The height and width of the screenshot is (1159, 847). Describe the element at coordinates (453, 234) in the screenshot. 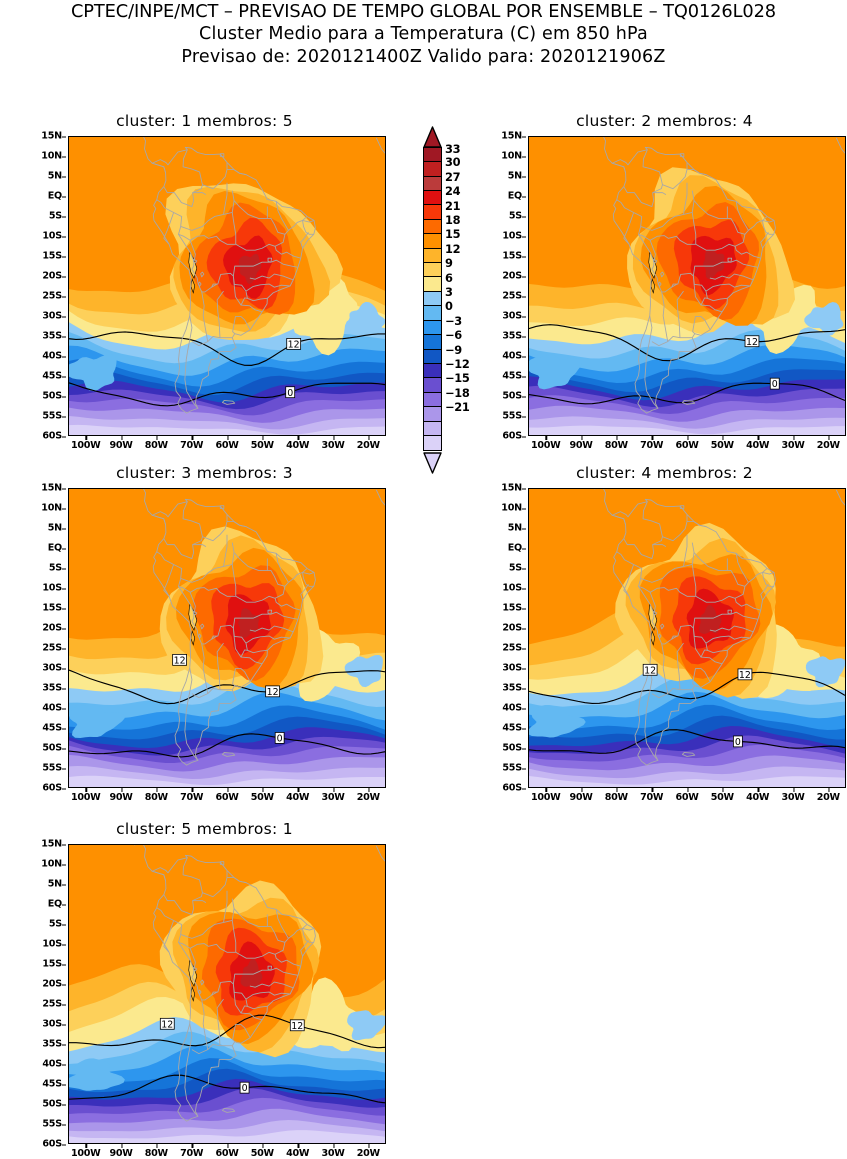

I see `colorbar-tick-label: 15` at that location.